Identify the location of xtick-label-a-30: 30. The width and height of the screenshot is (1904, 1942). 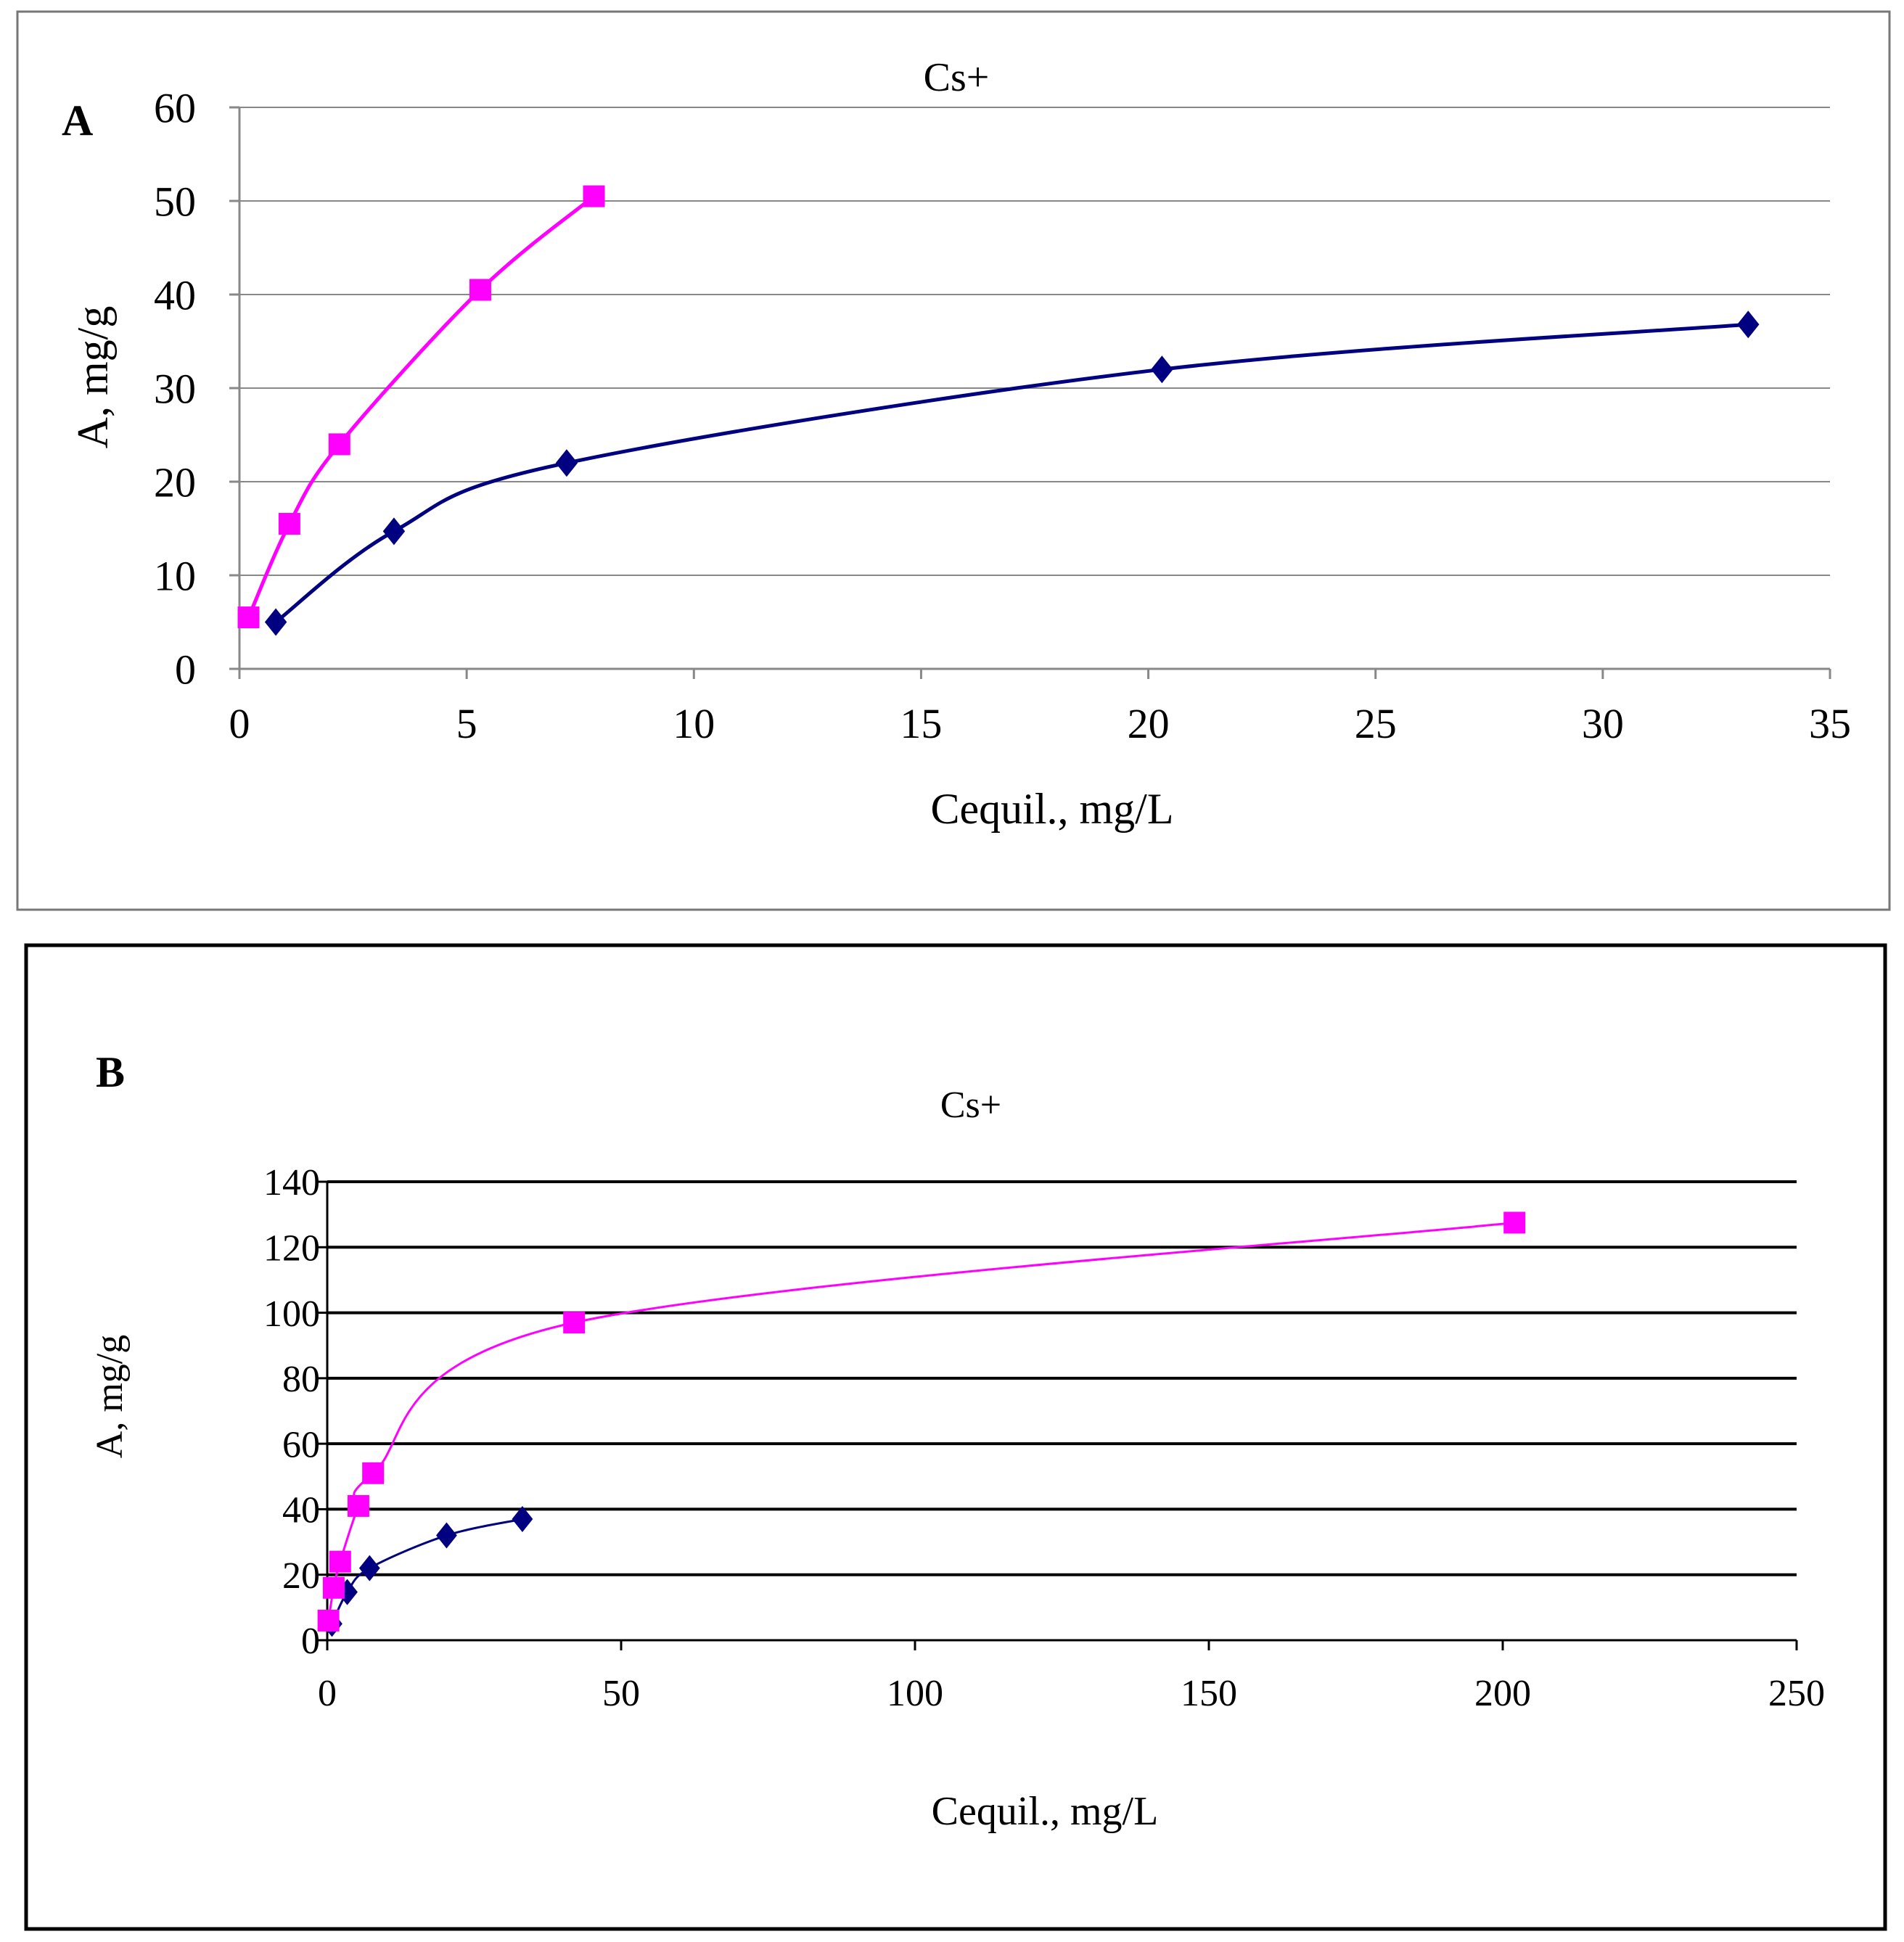
(1603, 723).